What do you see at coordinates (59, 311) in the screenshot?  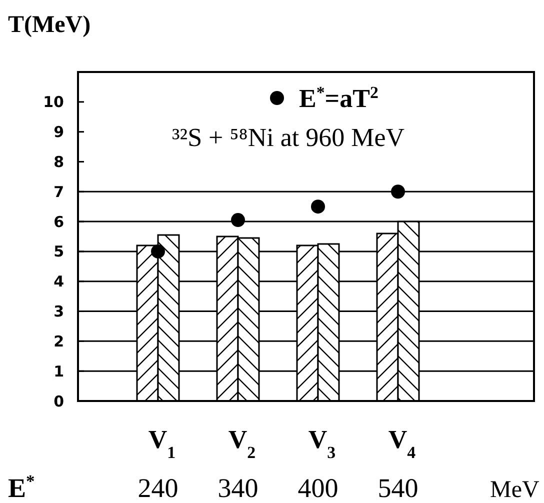 I see `y-tick-label: 3` at bounding box center [59, 311].